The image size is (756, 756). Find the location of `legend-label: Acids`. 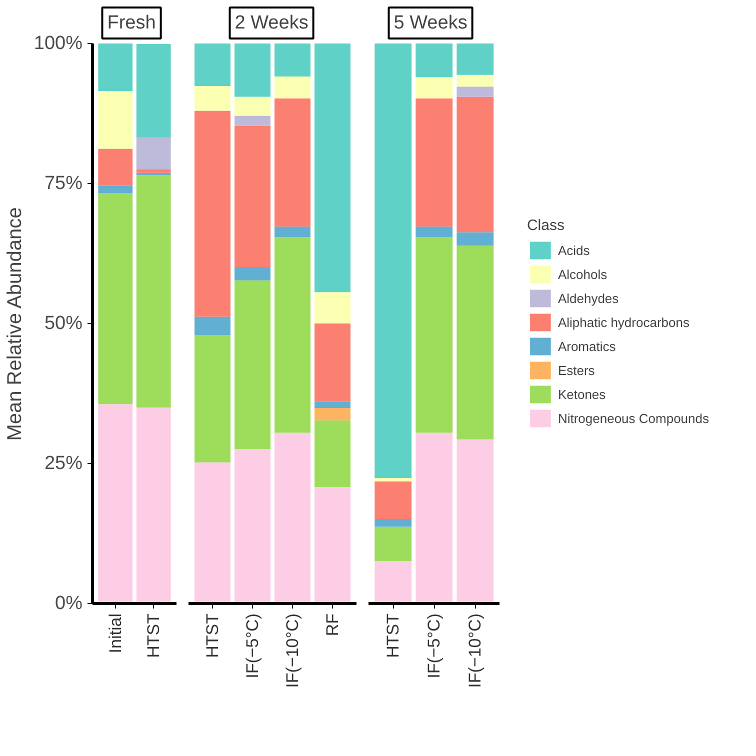

legend-label: Acids is located at coordinates (574, 250).